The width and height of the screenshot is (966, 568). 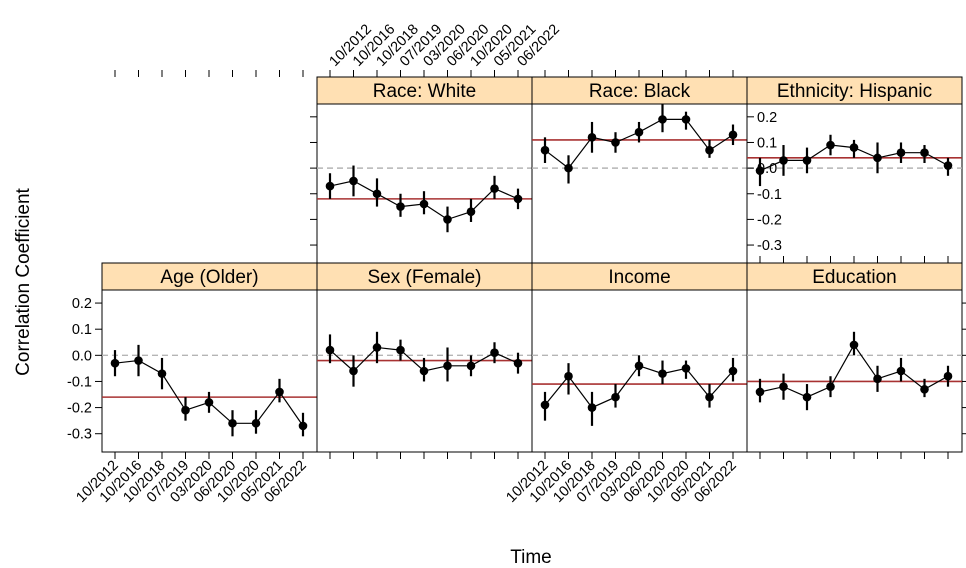 I want to click on y-tick-label-top-right-3: -0.1, so click(x=769, y=195).